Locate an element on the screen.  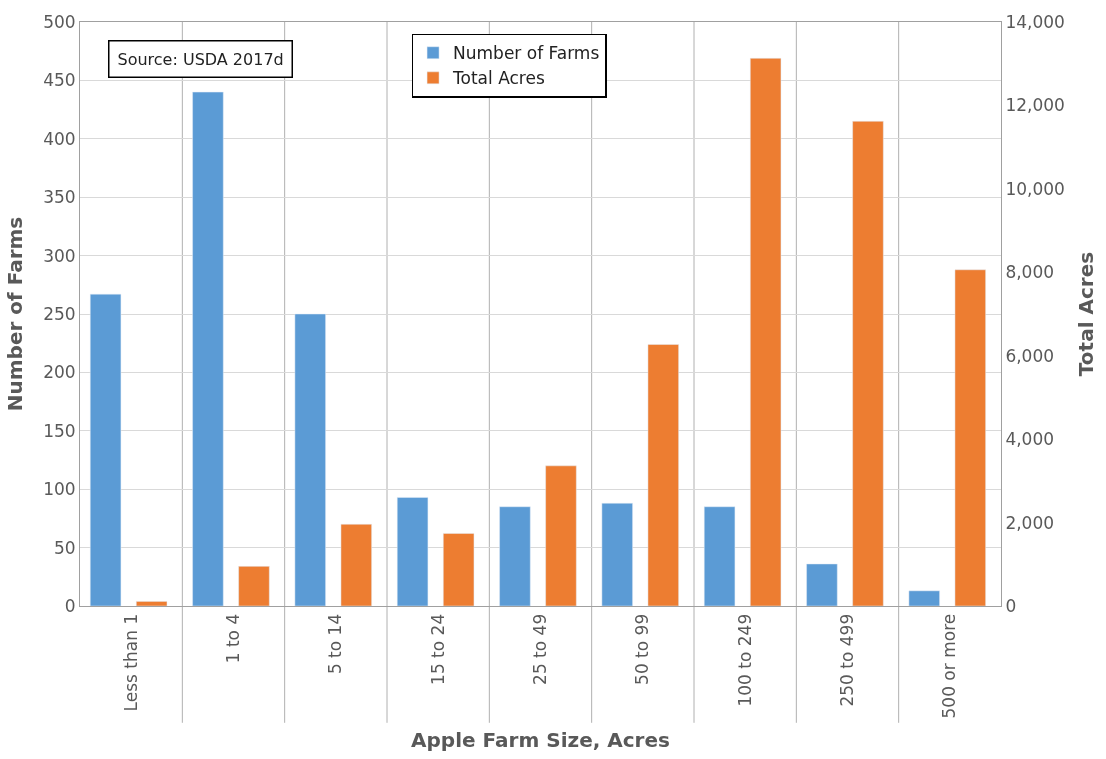
y-tick-label: 200 is located at coordinates (59, 372).